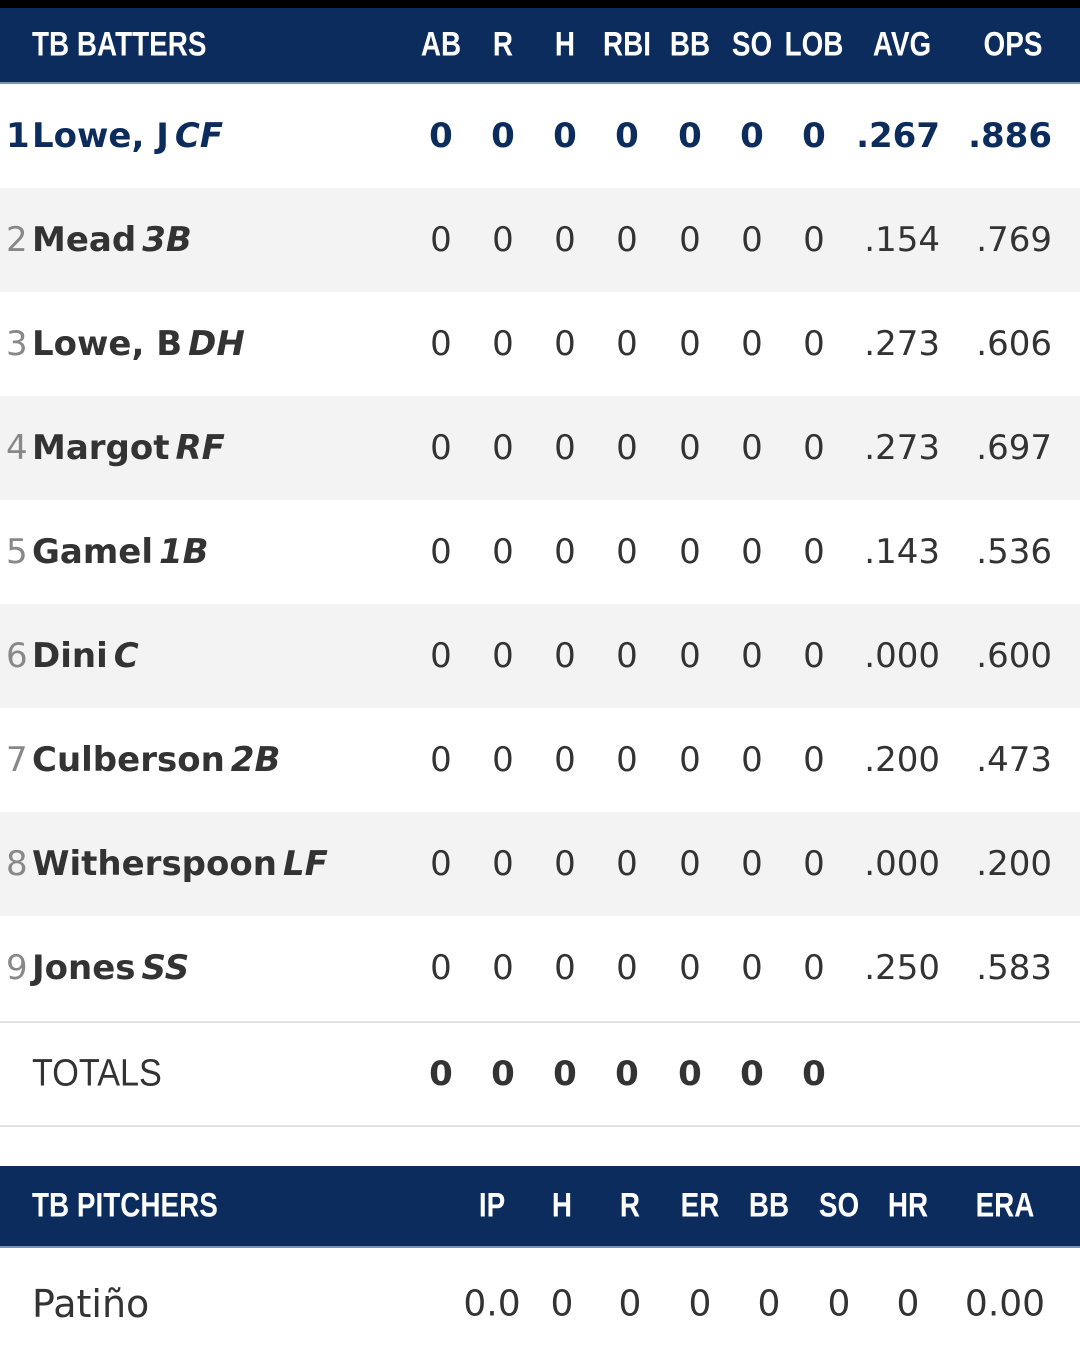 Image resolution: width=1080 pixels, height=1354 pixels. Describe the element at coordinates (627, 1074) in the screenshot. I see `total-rbi: 0` at that location.